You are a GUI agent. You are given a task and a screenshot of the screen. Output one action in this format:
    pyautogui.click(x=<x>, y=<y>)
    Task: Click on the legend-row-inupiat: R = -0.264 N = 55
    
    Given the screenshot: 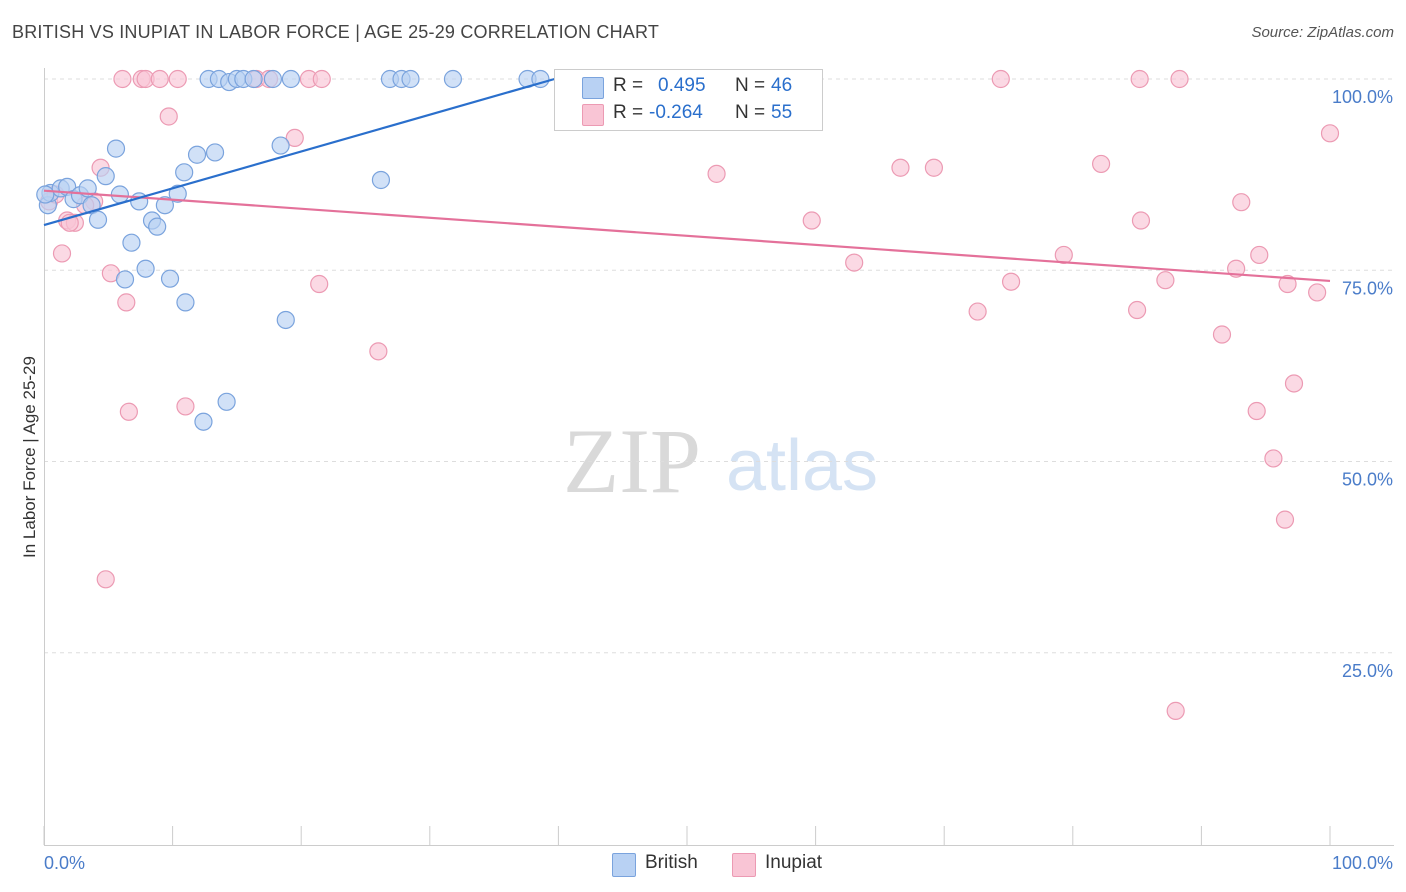 What is the action you would take?
    pyautogui.click(x=688, y=114)
    